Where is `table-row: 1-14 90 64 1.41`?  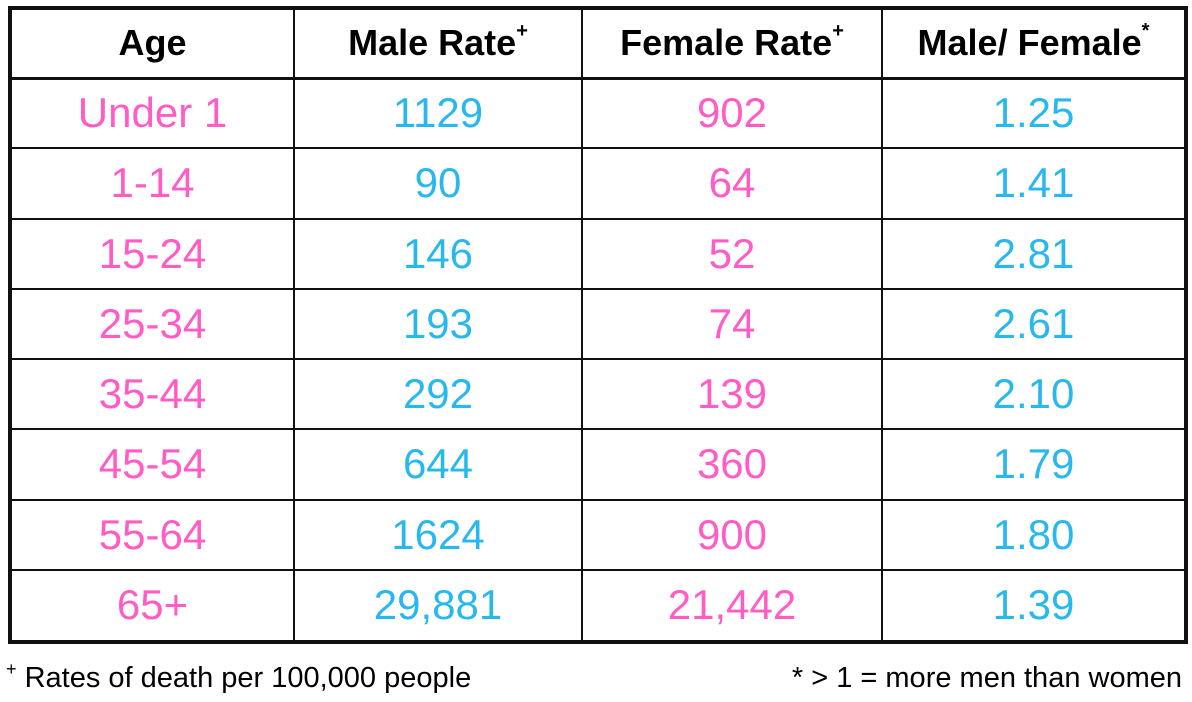
table-row: 1-14 90 64 1.41 is located at coordinates (598, 183).